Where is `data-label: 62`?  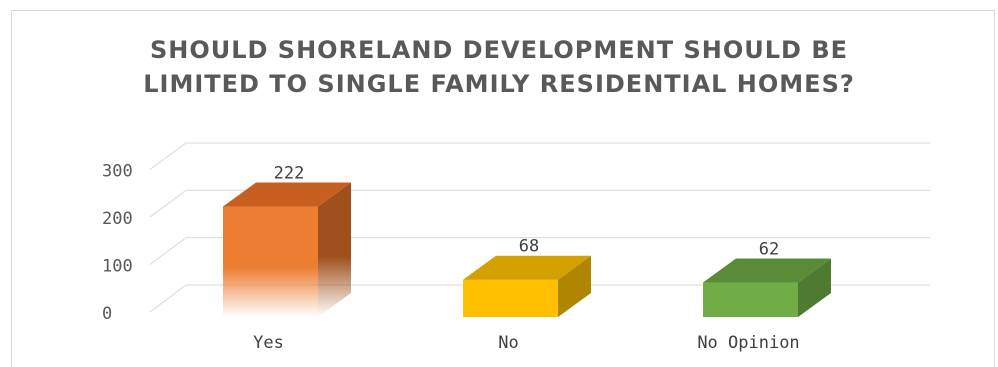
data-label: 62 is located at coordinates (769, 250).